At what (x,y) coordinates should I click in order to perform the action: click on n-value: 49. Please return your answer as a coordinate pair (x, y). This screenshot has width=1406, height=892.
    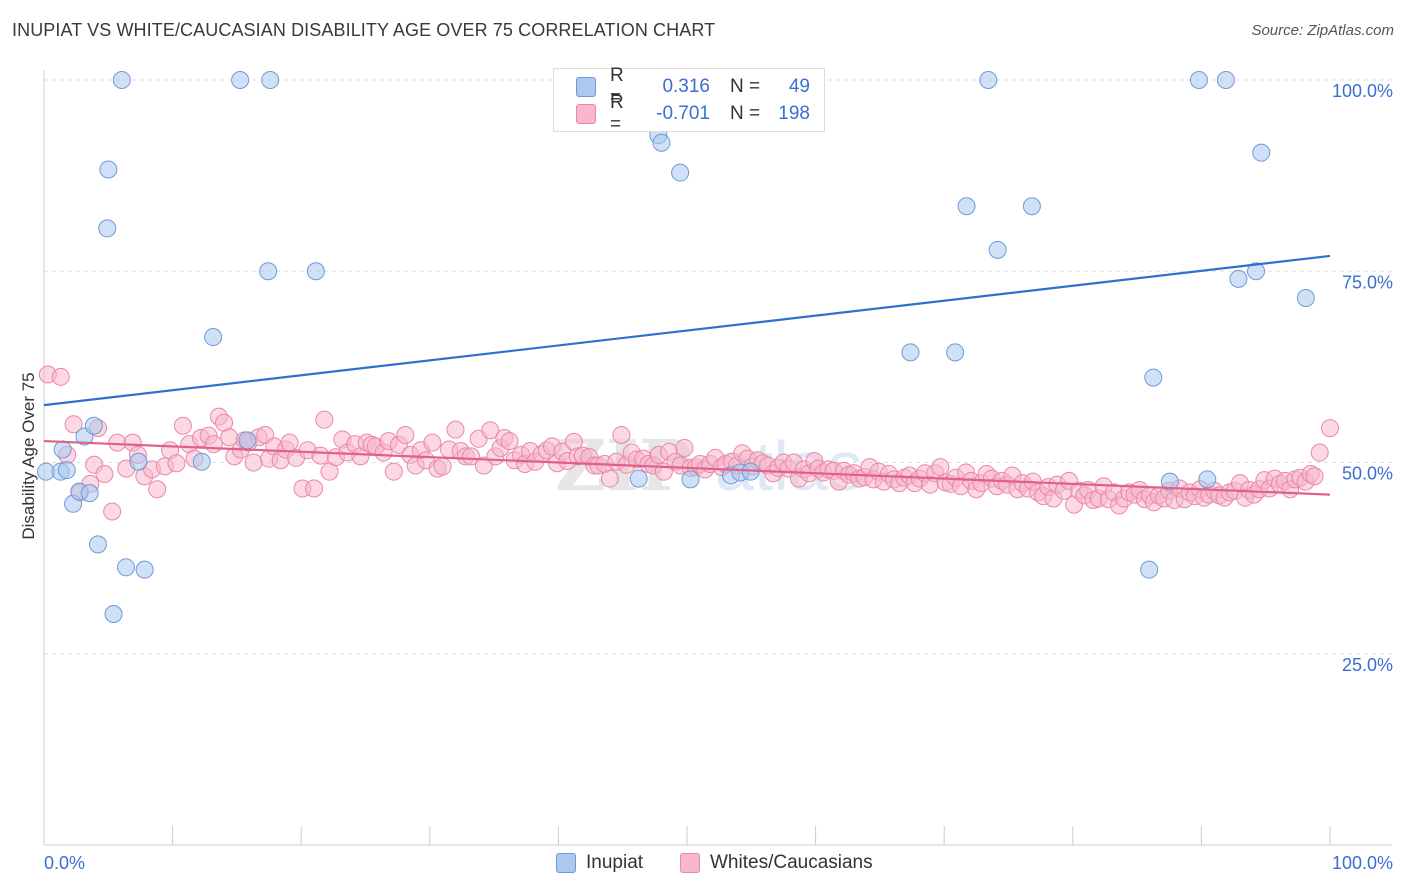
    Looking at the image, I should click on (799, 86).